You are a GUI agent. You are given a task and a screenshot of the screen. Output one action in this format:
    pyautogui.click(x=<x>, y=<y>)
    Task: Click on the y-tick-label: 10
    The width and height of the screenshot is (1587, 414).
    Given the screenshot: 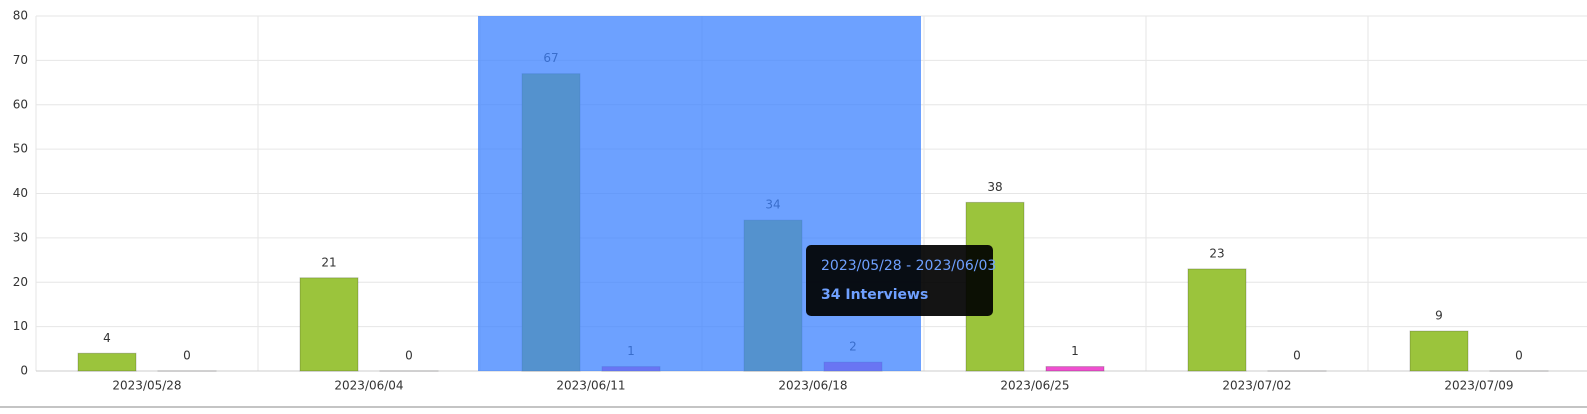 What is the action you would take?
    pyautogui.click(x=20, y=326)
    